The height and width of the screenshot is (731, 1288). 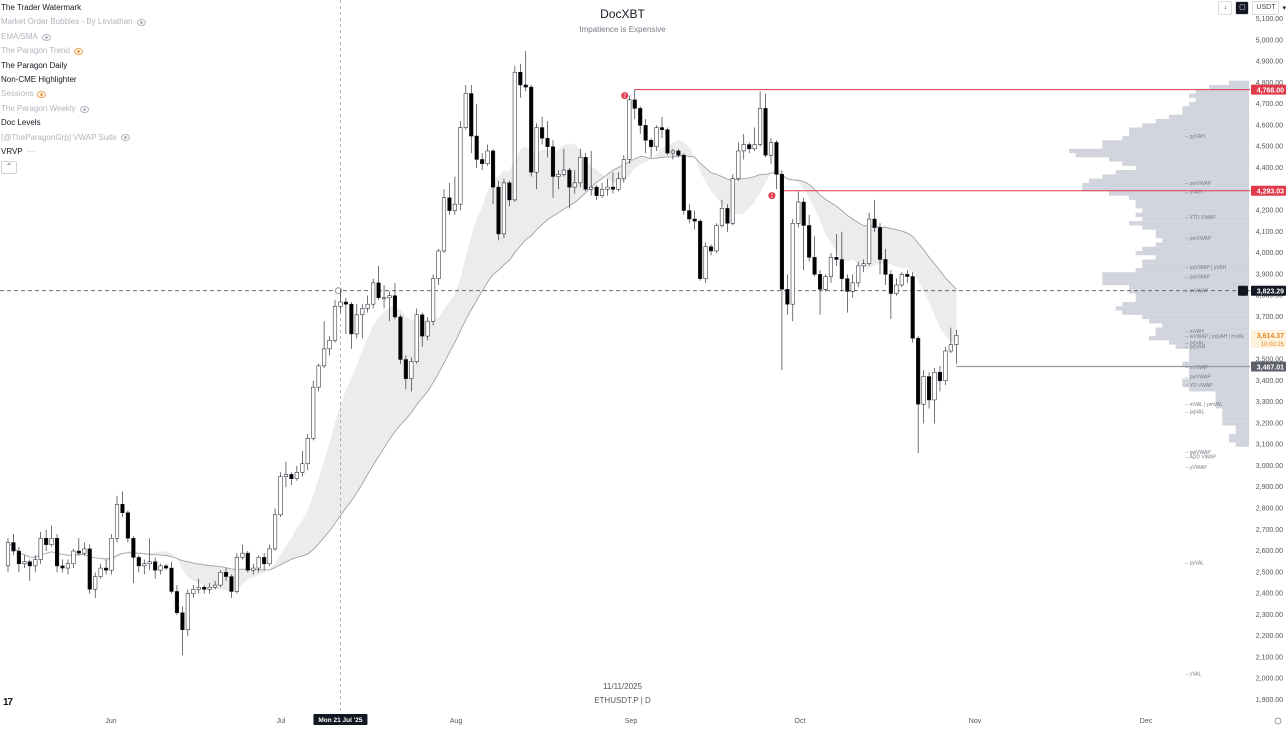 I want to click on more-options-icon: ···, so click(x=30, y=152).